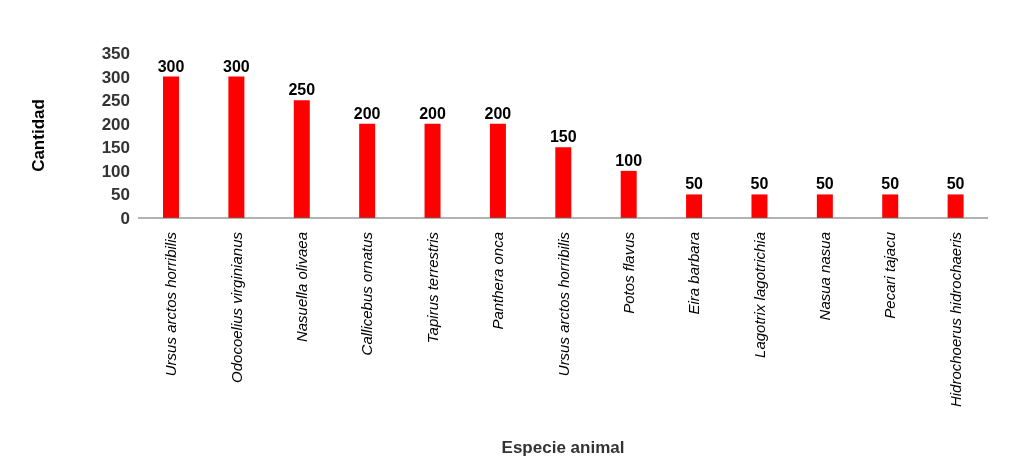 The image size is (1010, 466). What do you see at coordinates (498, 281) in the screenshot?
I see `x-tick-label: Panthera onca` at bounding box center [498, 281].